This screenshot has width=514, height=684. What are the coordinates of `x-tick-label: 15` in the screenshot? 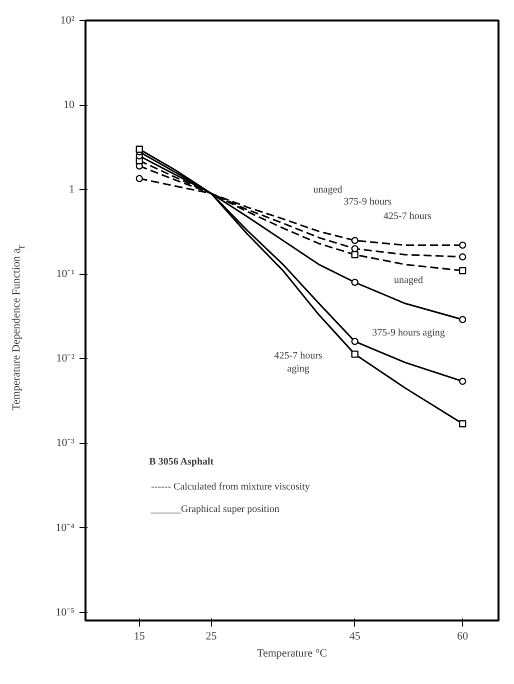 It's located at (140, 636).